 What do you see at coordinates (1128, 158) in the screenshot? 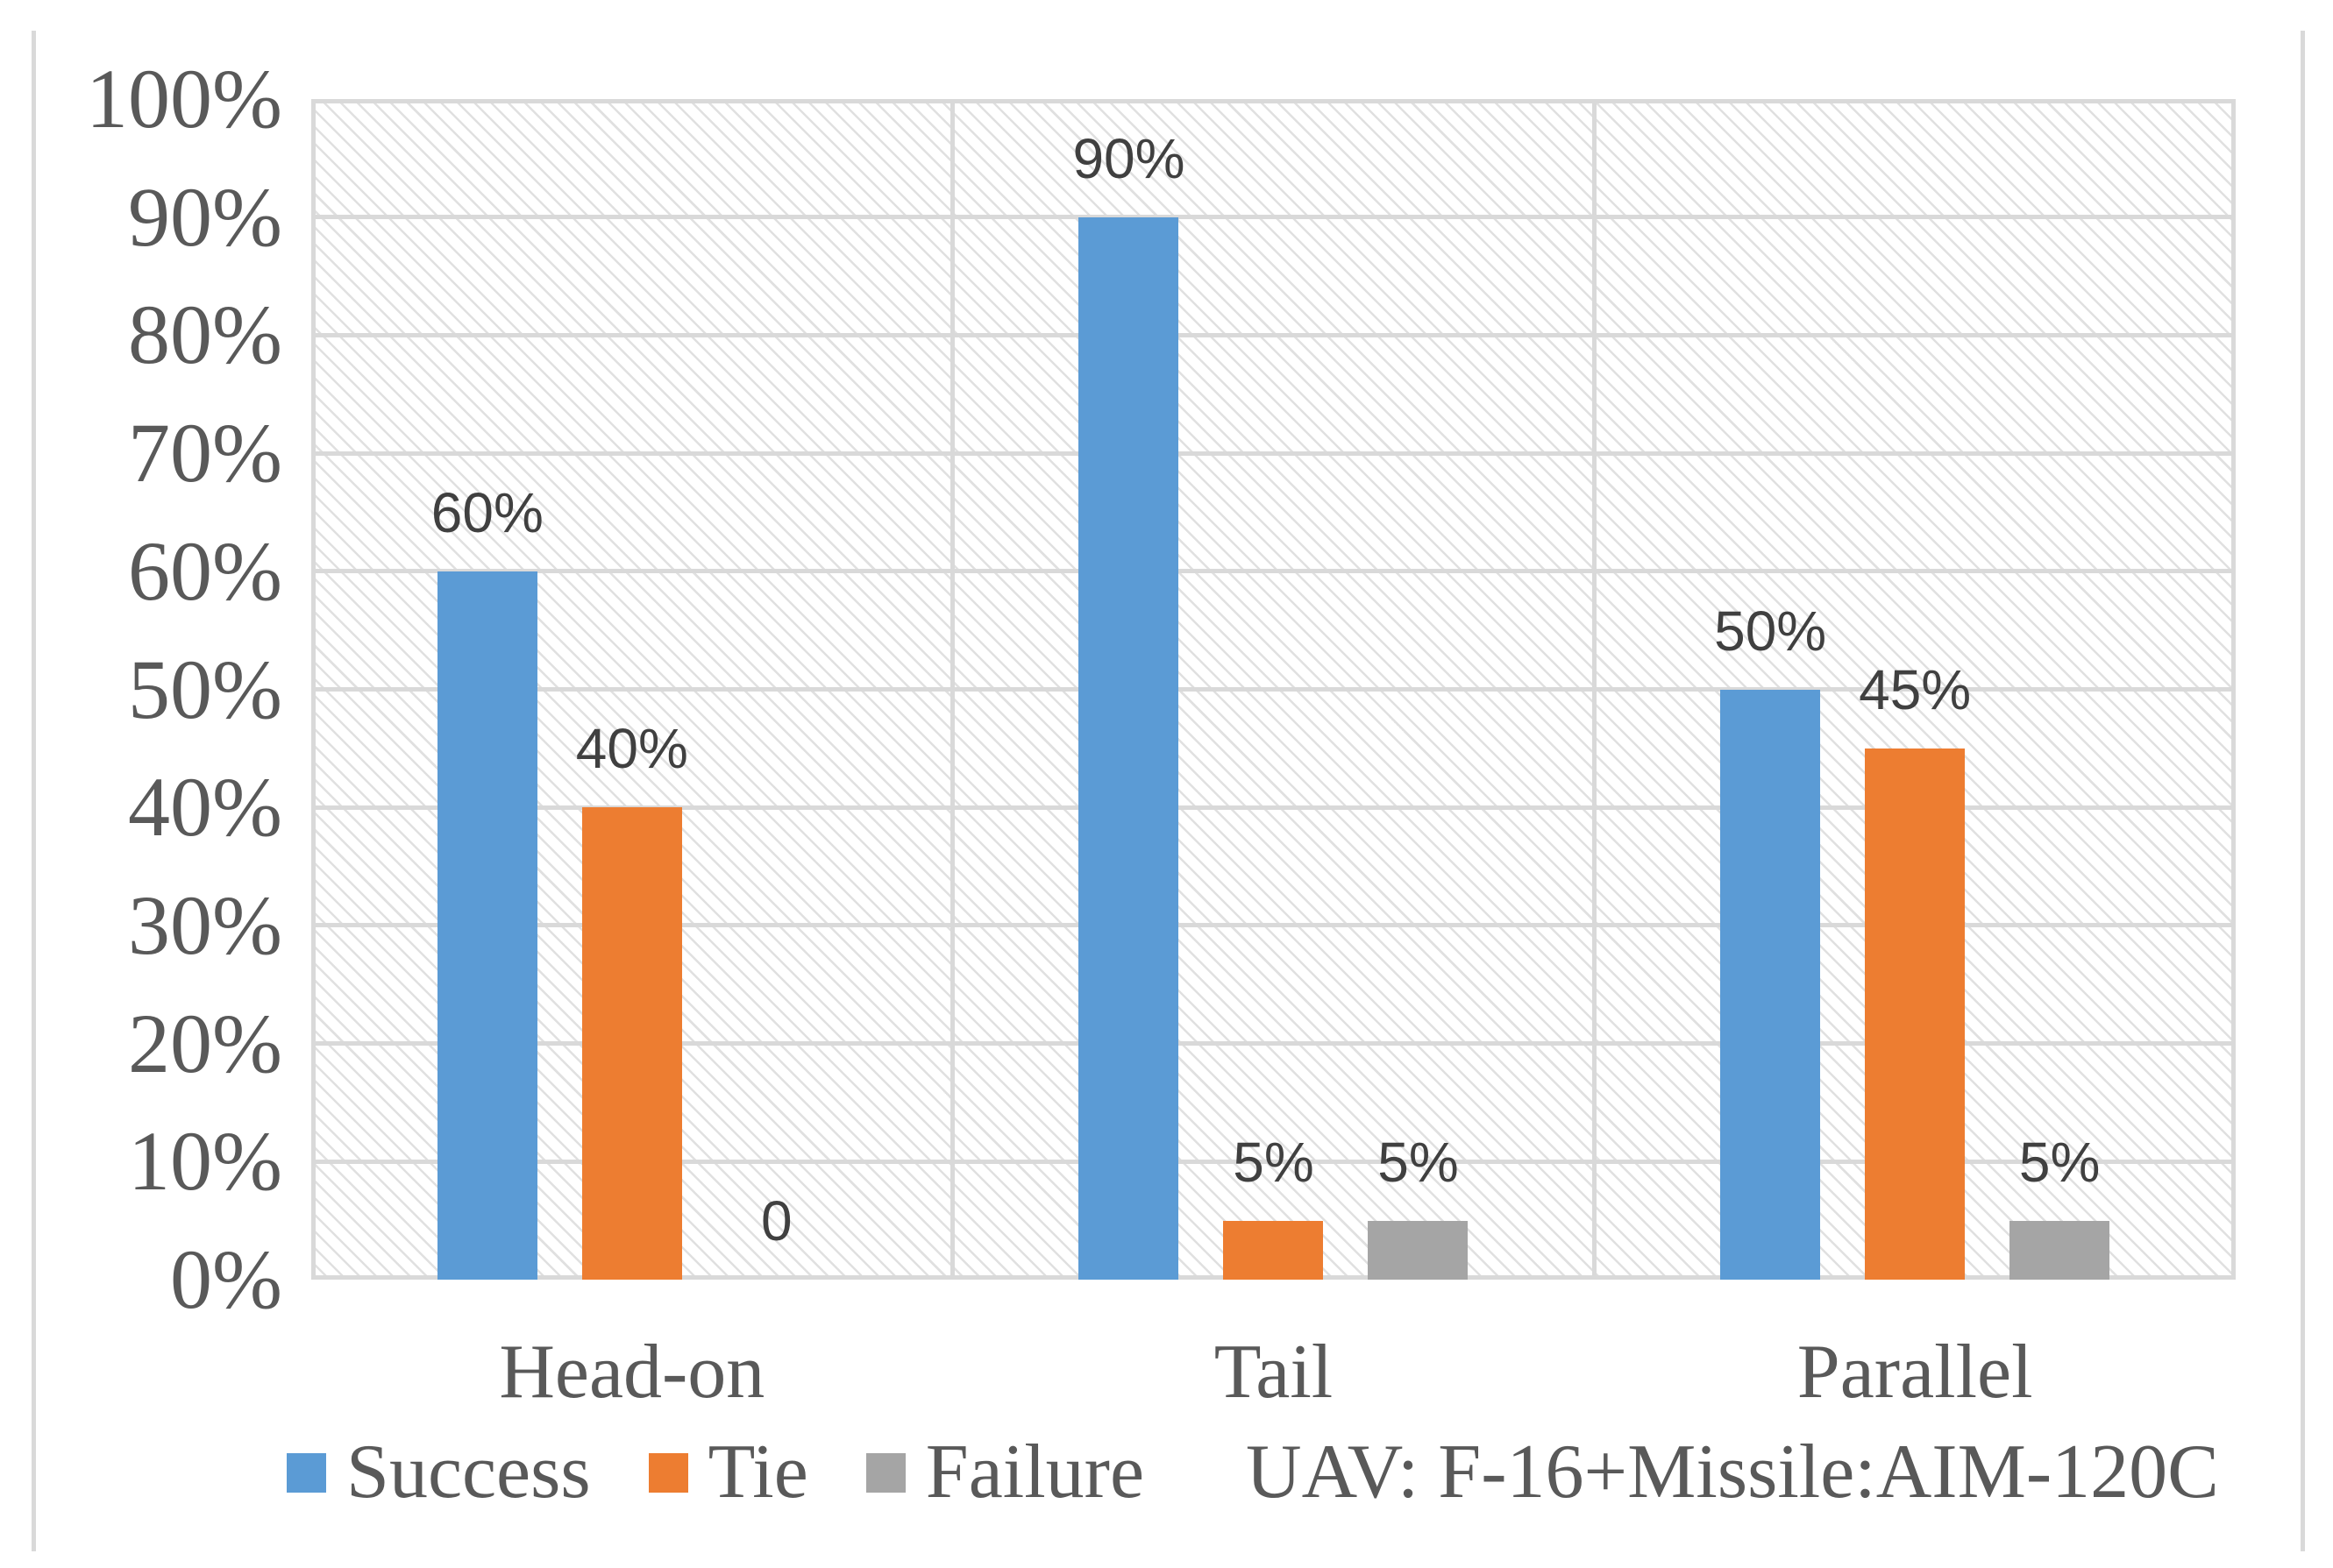
I see `data-label: 90%` at bounding box center [1128, 158].